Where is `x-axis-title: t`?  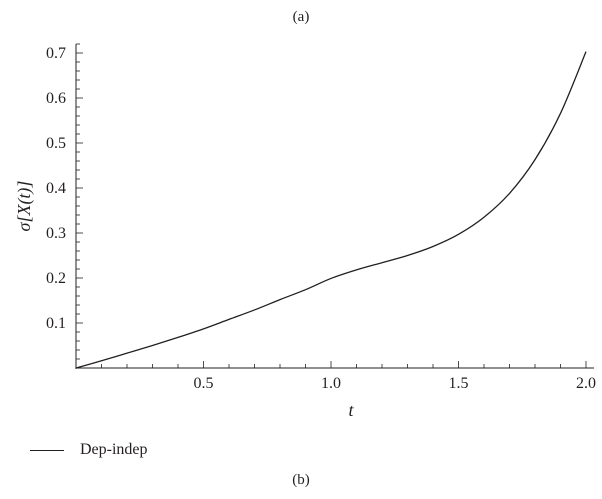 x-axis-title: t is located at coordinates (351, 410).